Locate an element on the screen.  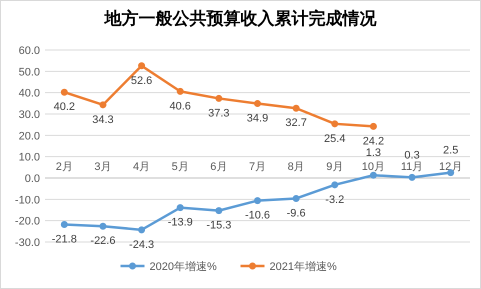
data-label: 34.3 is located at coordinates (103, 120).